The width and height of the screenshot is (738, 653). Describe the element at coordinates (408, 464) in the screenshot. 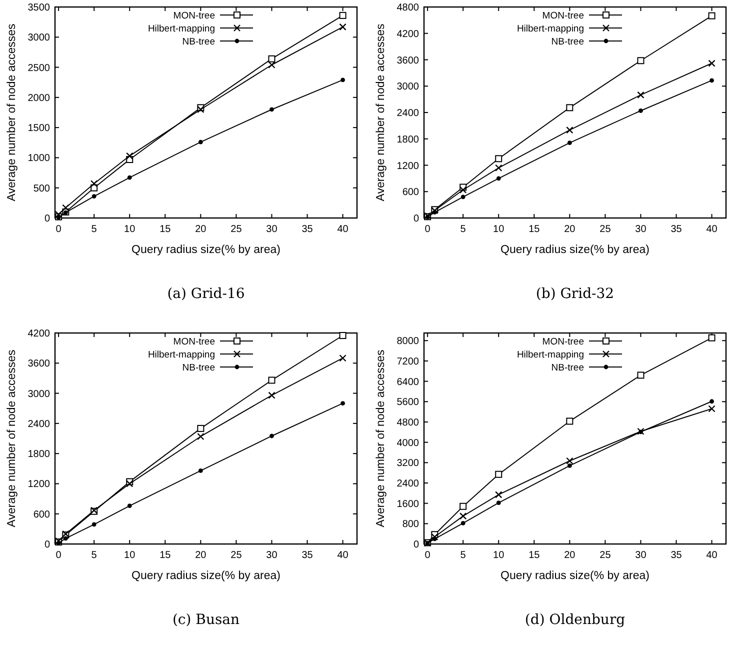

I see `y-tick-label: 3200` at that location.